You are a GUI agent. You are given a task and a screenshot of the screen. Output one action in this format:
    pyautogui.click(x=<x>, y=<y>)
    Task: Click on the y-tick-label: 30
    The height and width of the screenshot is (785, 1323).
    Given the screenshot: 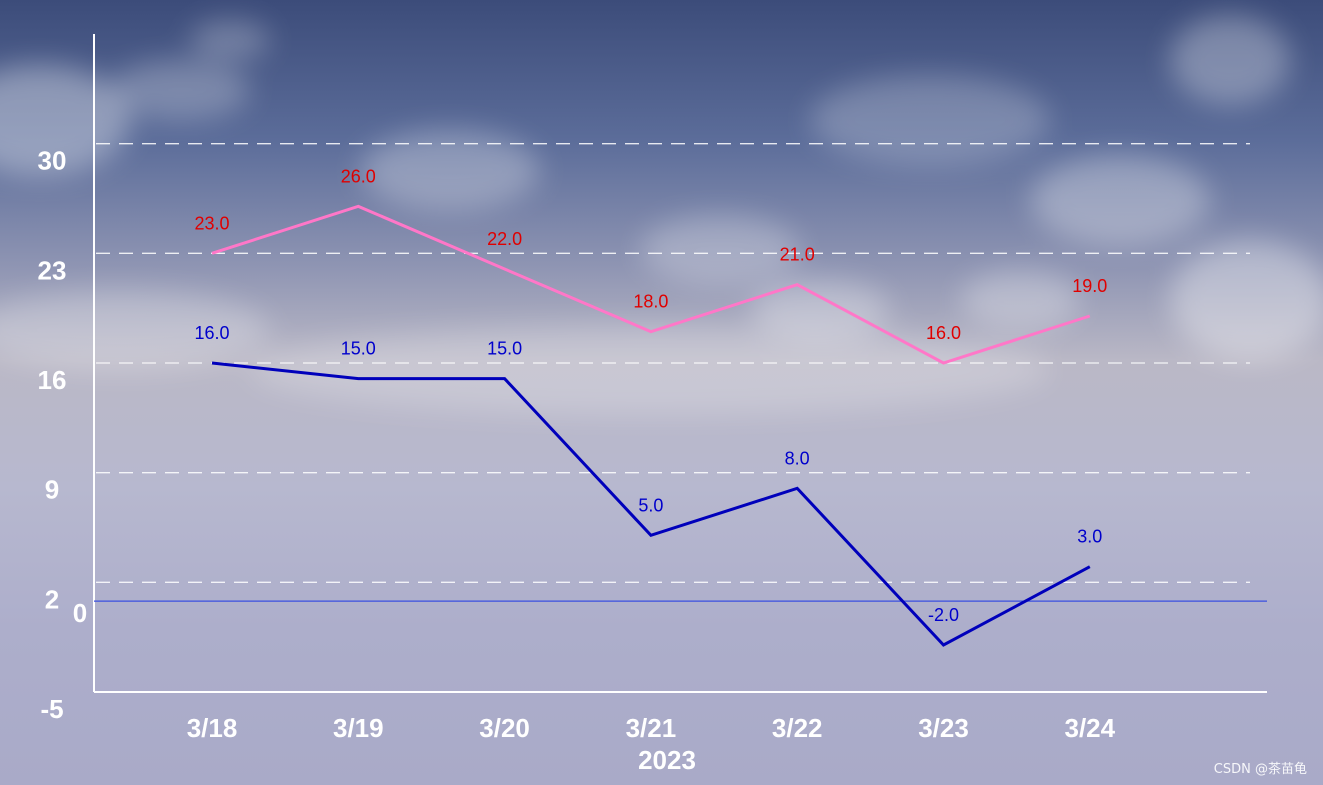 What is the action you would take?
    pyautogui.click(x=52, y=161)
    